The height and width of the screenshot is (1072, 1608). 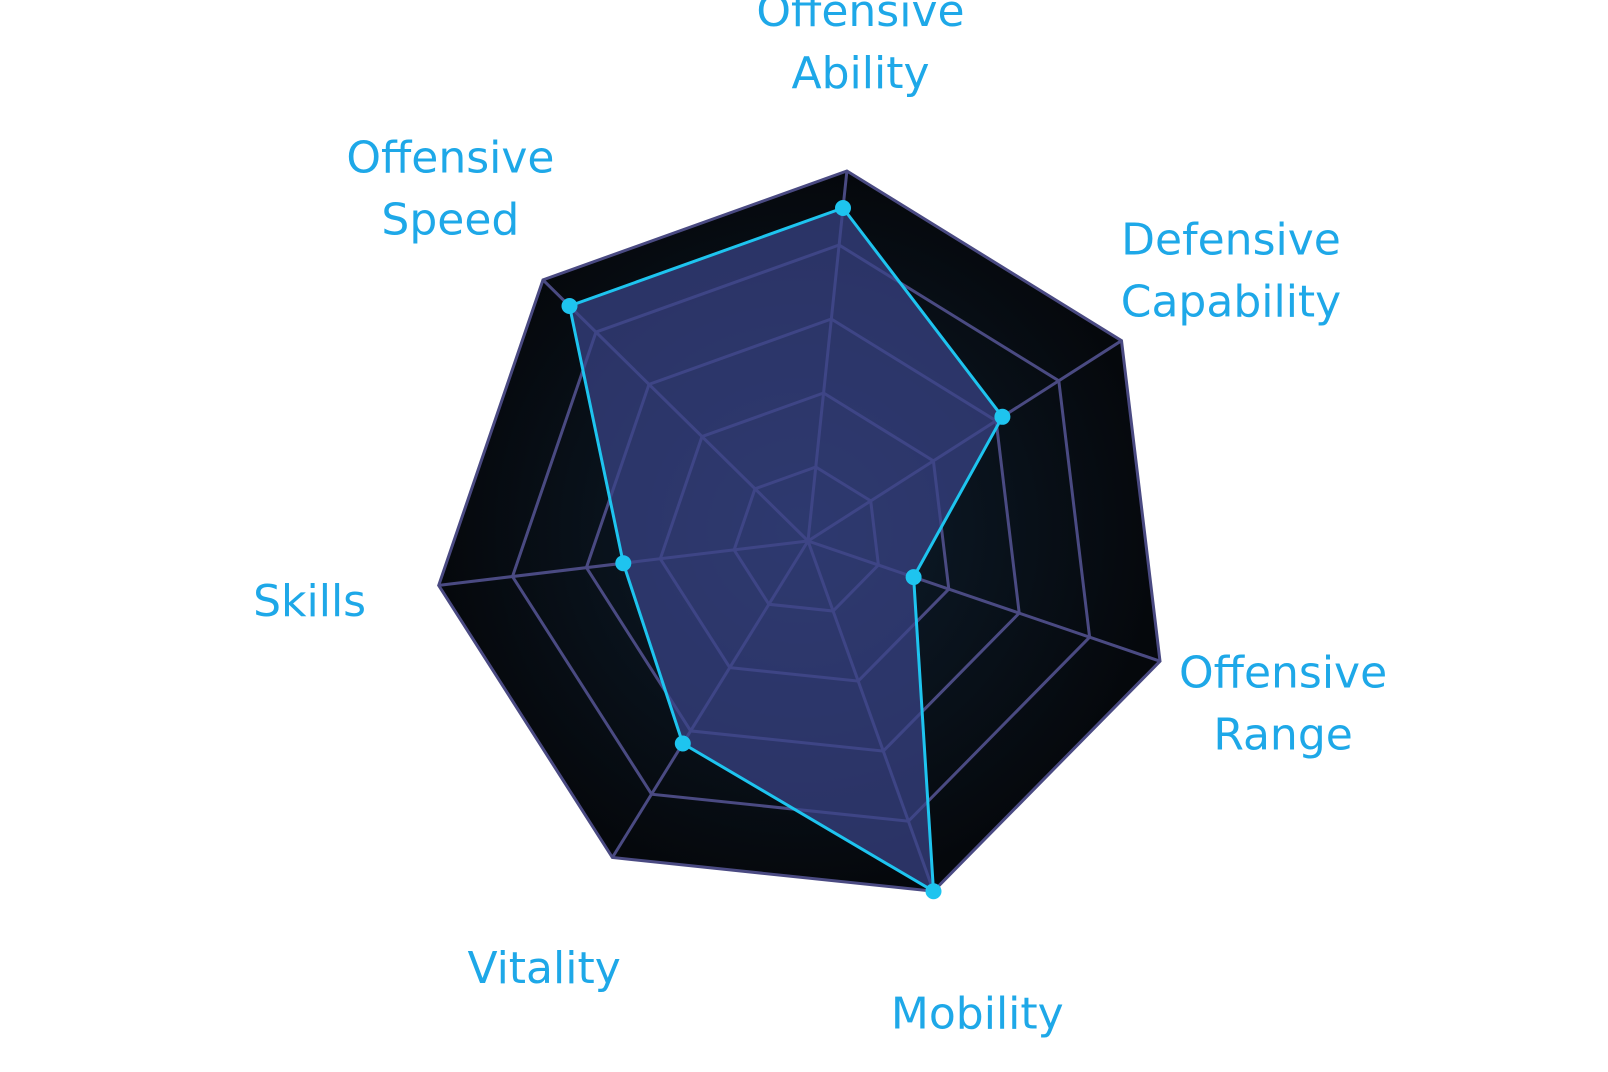 I want to click on axis-label-line: Mobility, so click(x=977, y=1014).